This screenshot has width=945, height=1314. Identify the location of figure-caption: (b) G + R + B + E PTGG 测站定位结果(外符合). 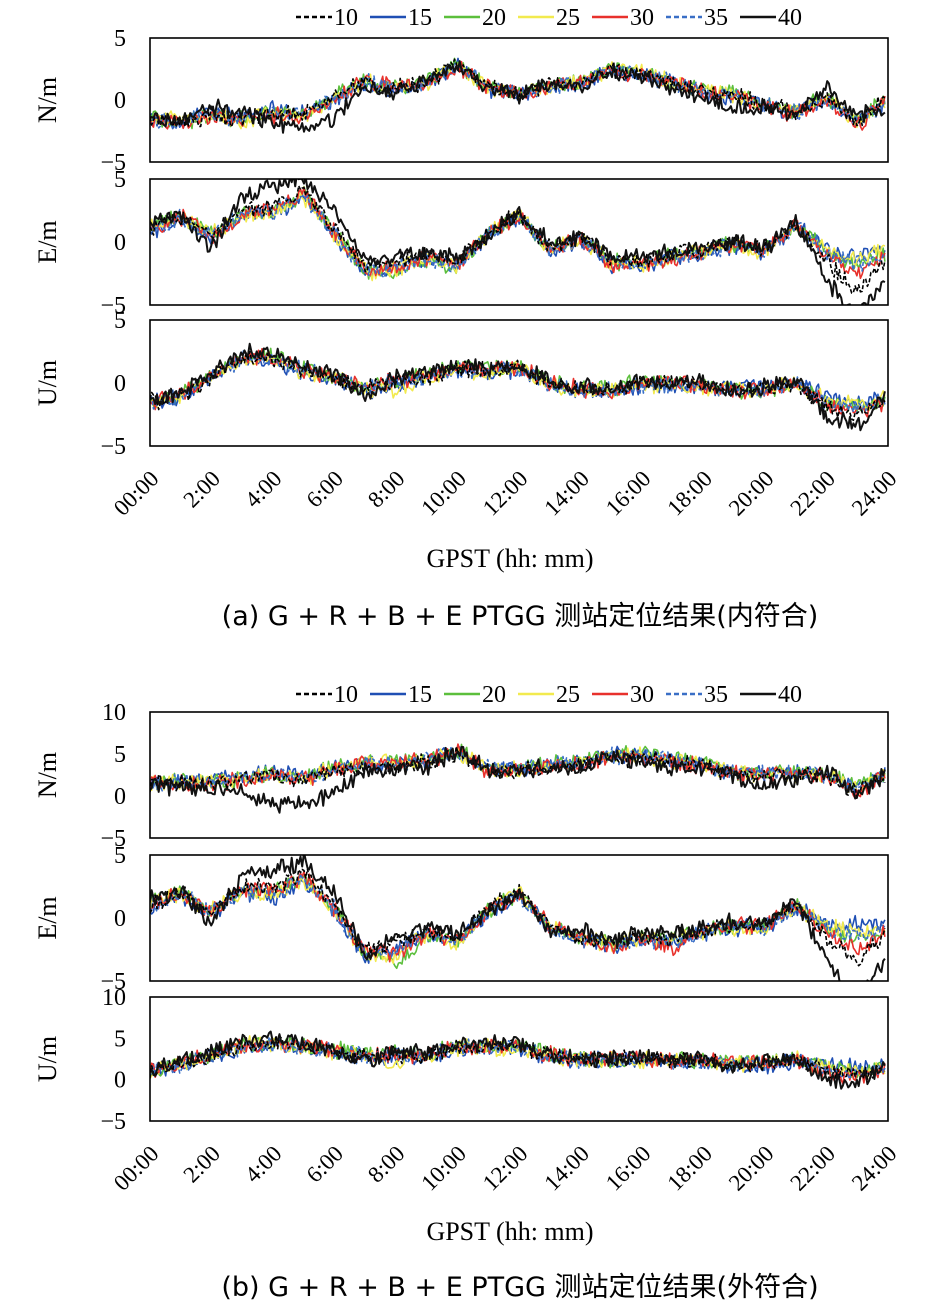
(519, 1287).